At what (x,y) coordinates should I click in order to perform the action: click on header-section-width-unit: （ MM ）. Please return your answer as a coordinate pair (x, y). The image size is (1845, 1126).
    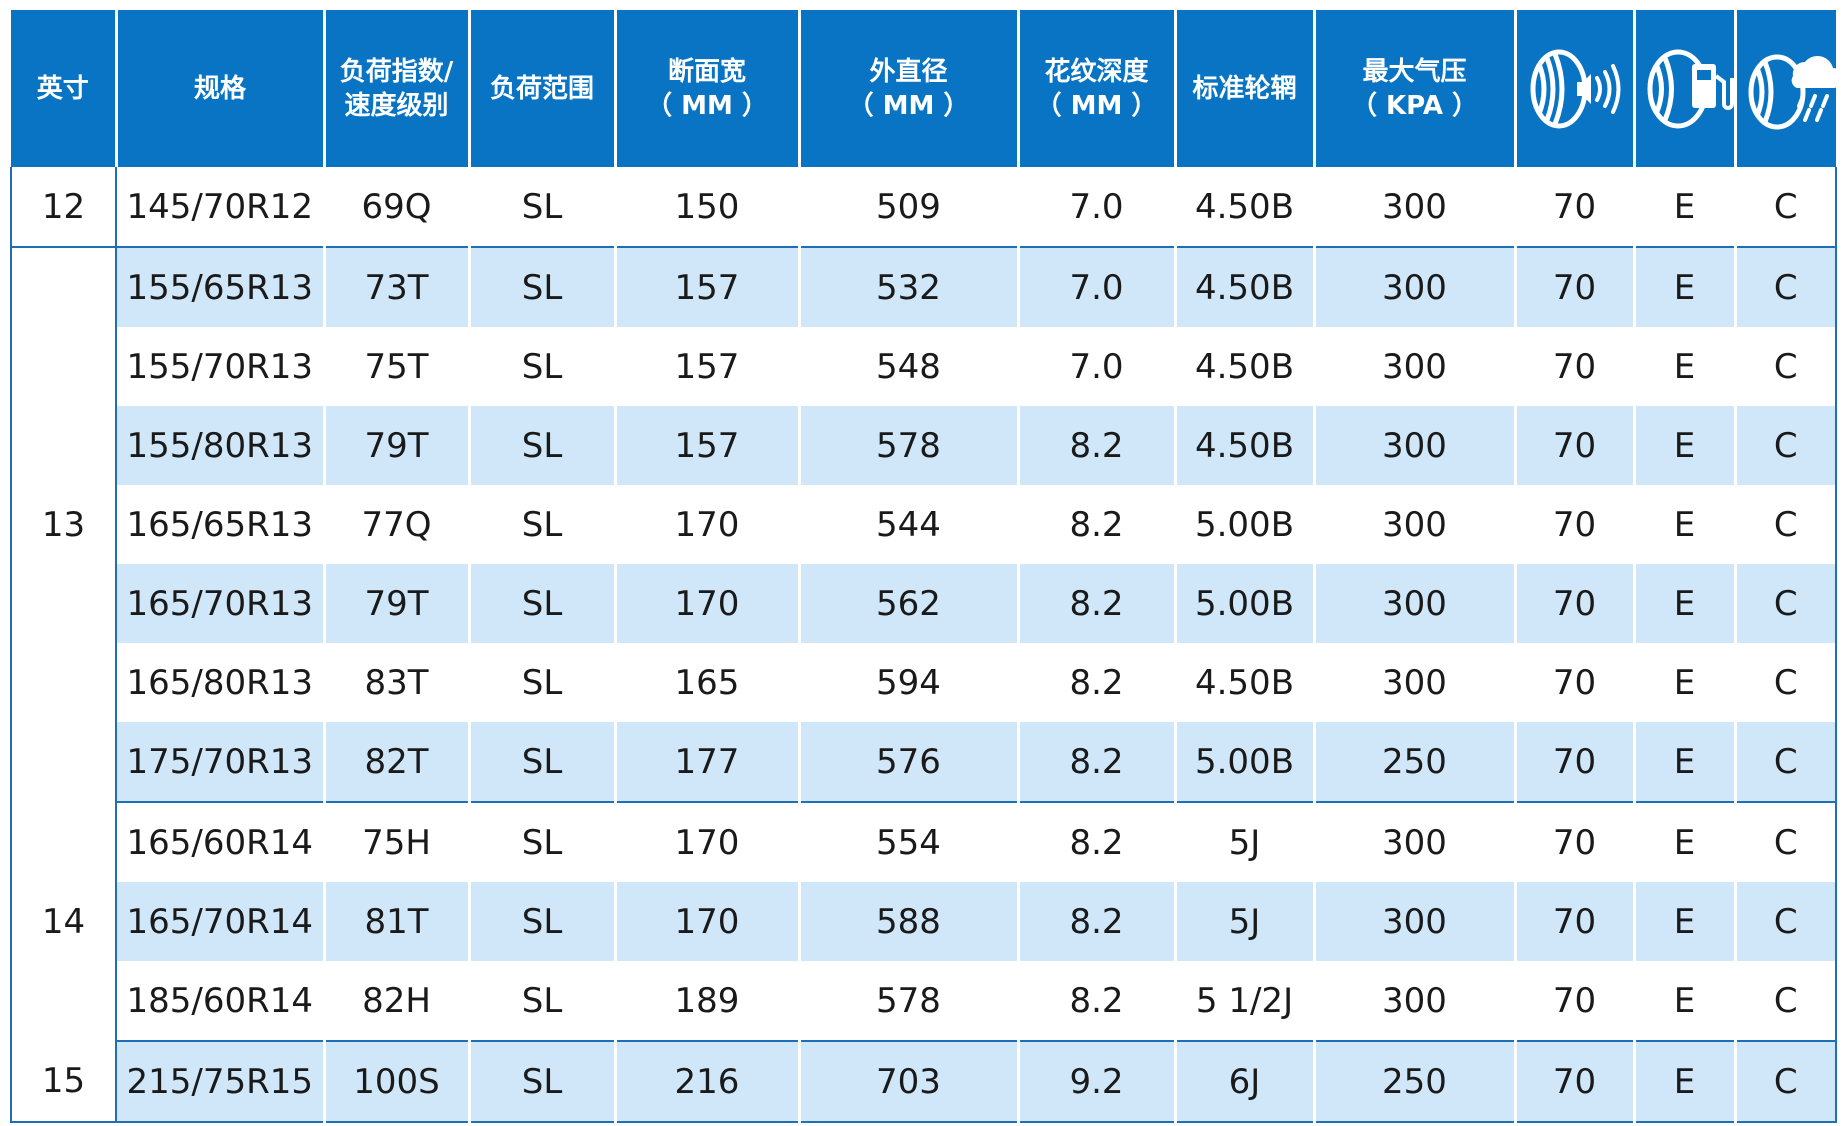
    Looking at the image, I should click on (707, 105).